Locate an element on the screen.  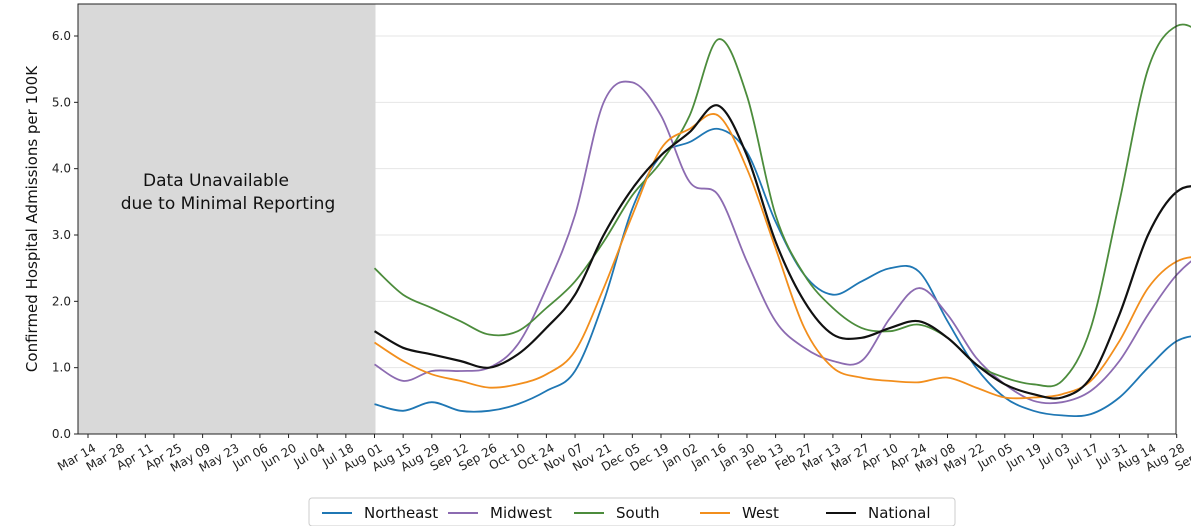
y-axis: 0.0 1.0 2.0 3.0 4.0 5.0 6.0 is located at coordinates (65, 235).